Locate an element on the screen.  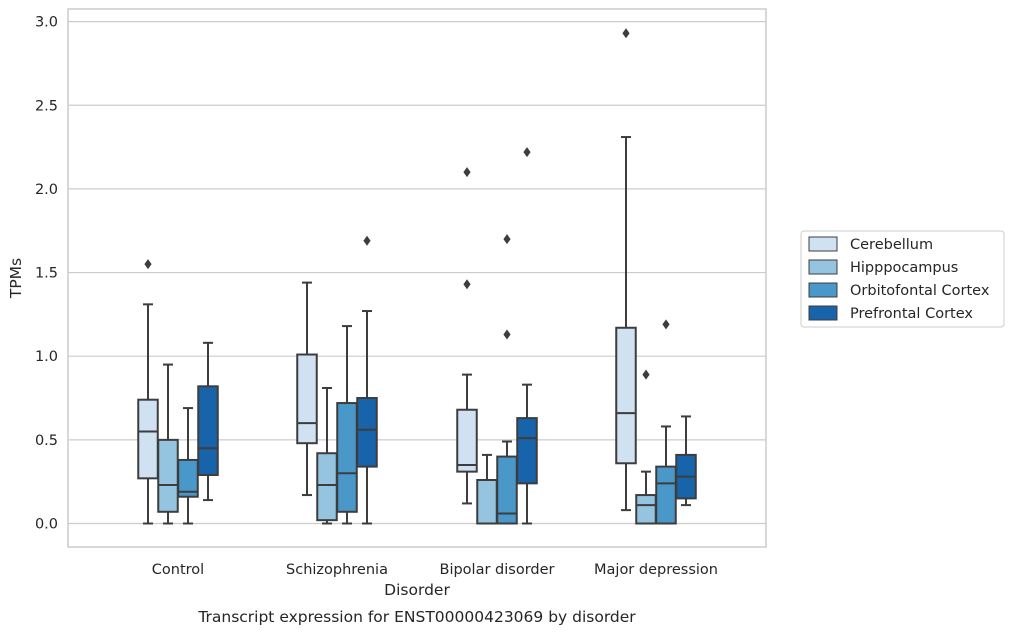
y-tick-label: 1.0 is located at coordinates (46, 357).